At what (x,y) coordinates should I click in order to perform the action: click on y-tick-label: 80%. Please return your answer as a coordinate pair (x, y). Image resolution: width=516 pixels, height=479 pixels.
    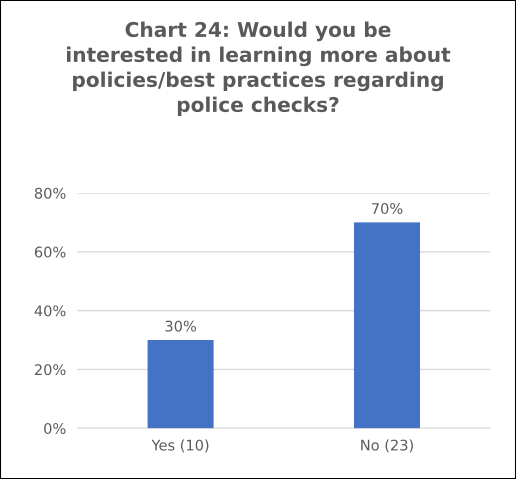
    Looking at the image, I should click on (50, 193).